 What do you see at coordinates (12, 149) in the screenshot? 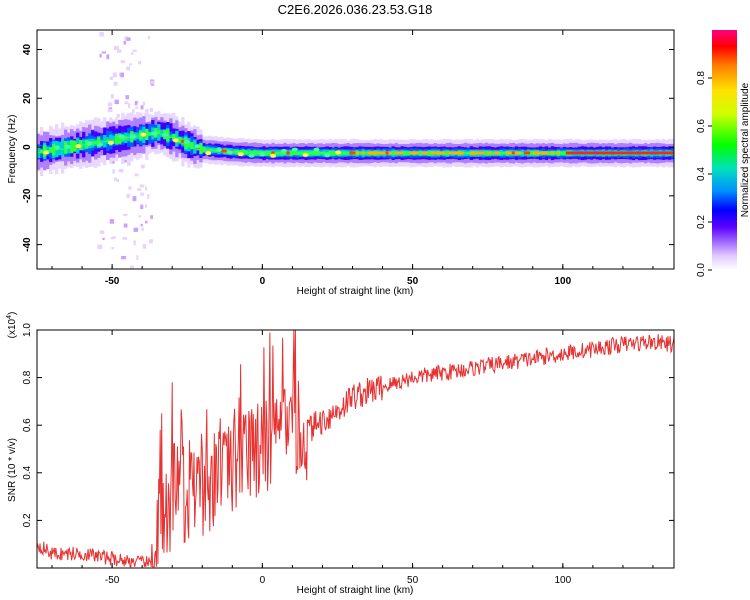
I see `spectrogram-ylabel: Frequency (Hz)` at bounding box center [12, 149].